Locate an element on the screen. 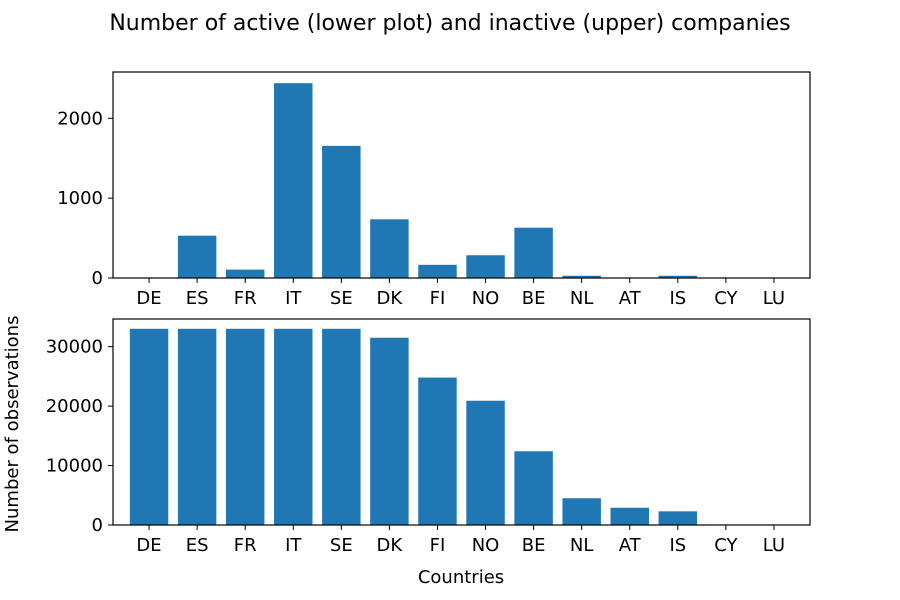 The height and width of the screenshot is (600, 900). lower-y-tick-label-20000: 20000 is located at coordinates (74, 406).